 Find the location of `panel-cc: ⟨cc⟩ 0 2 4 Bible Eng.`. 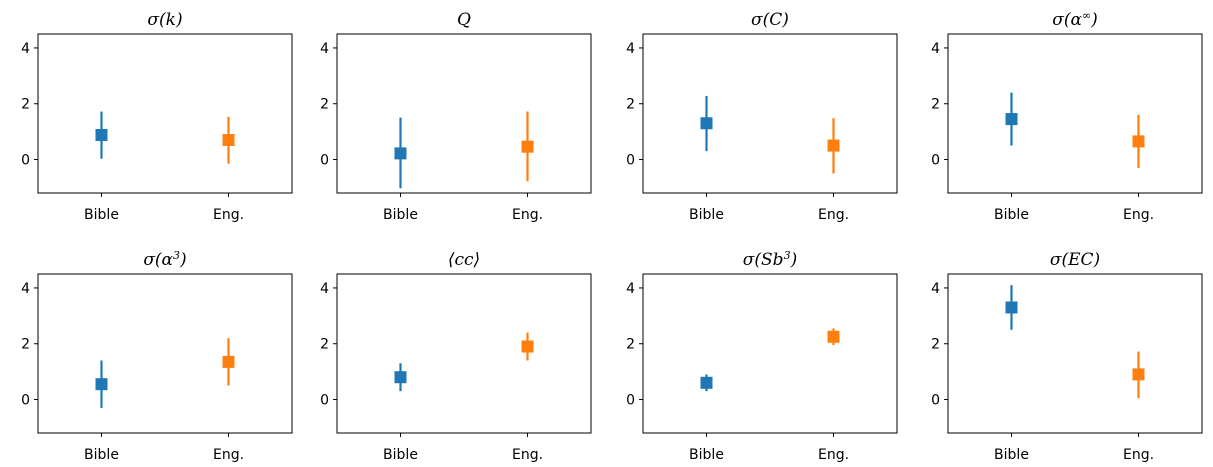

panel-cc: ⟨cc⟩ 0 2 4 Bible Eng. is located at coordinates (456, 356).